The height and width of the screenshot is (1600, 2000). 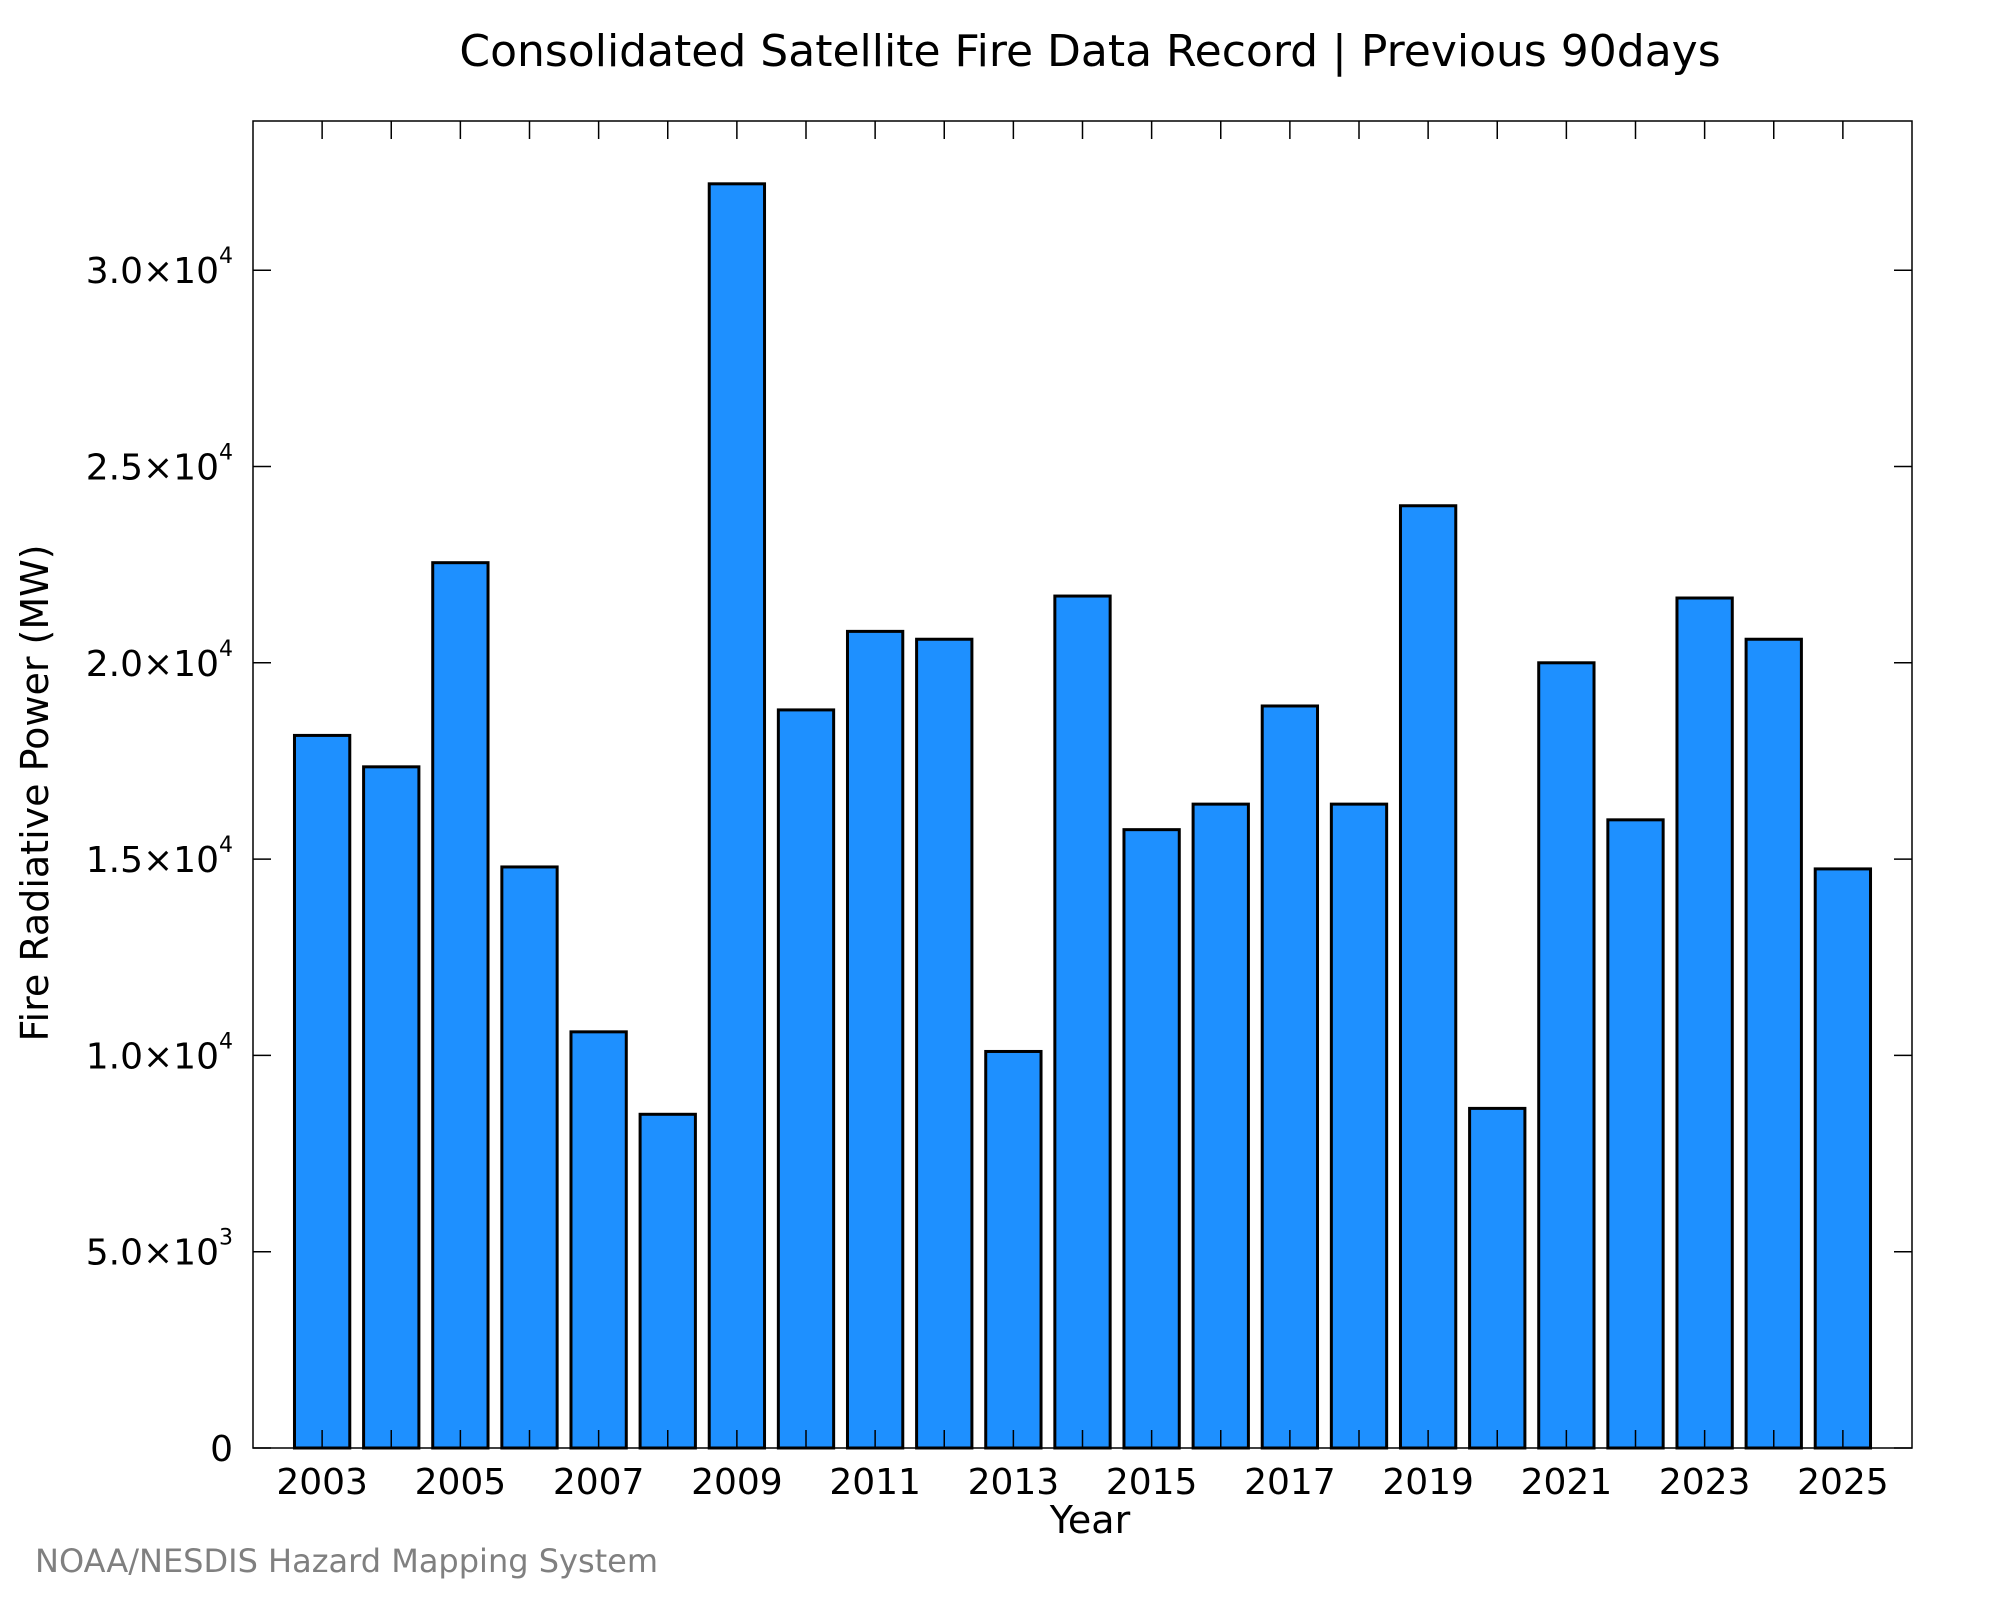 What do you see at coordinates (1290, 1482) in the screenshot?
I see `x-tick-label: 2017` at bounding box center [1290, 1482].